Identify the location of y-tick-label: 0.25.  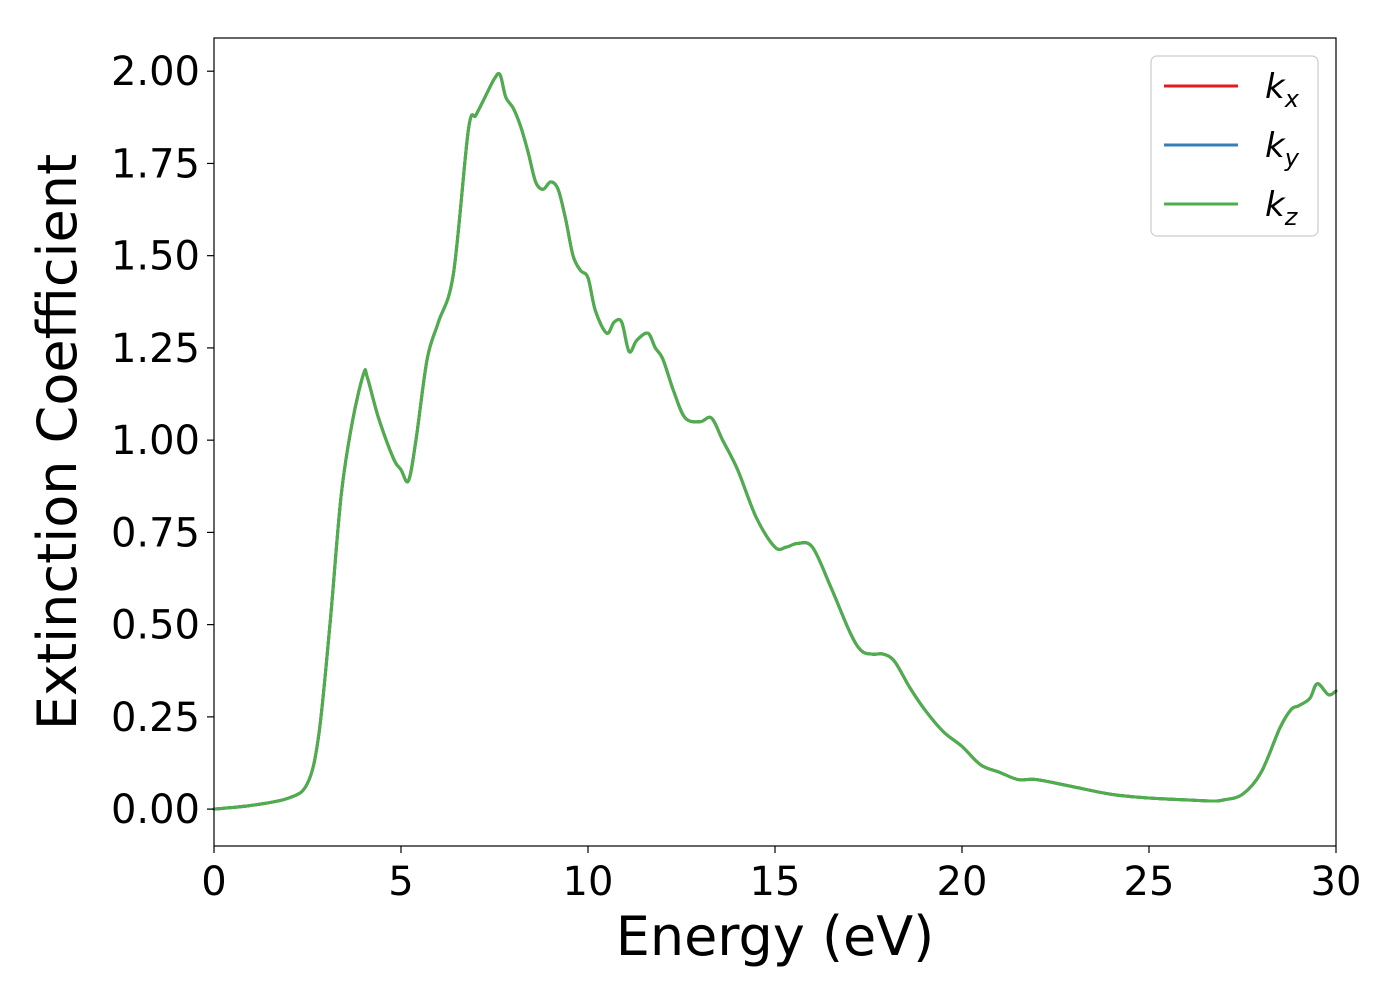
(155, 718).